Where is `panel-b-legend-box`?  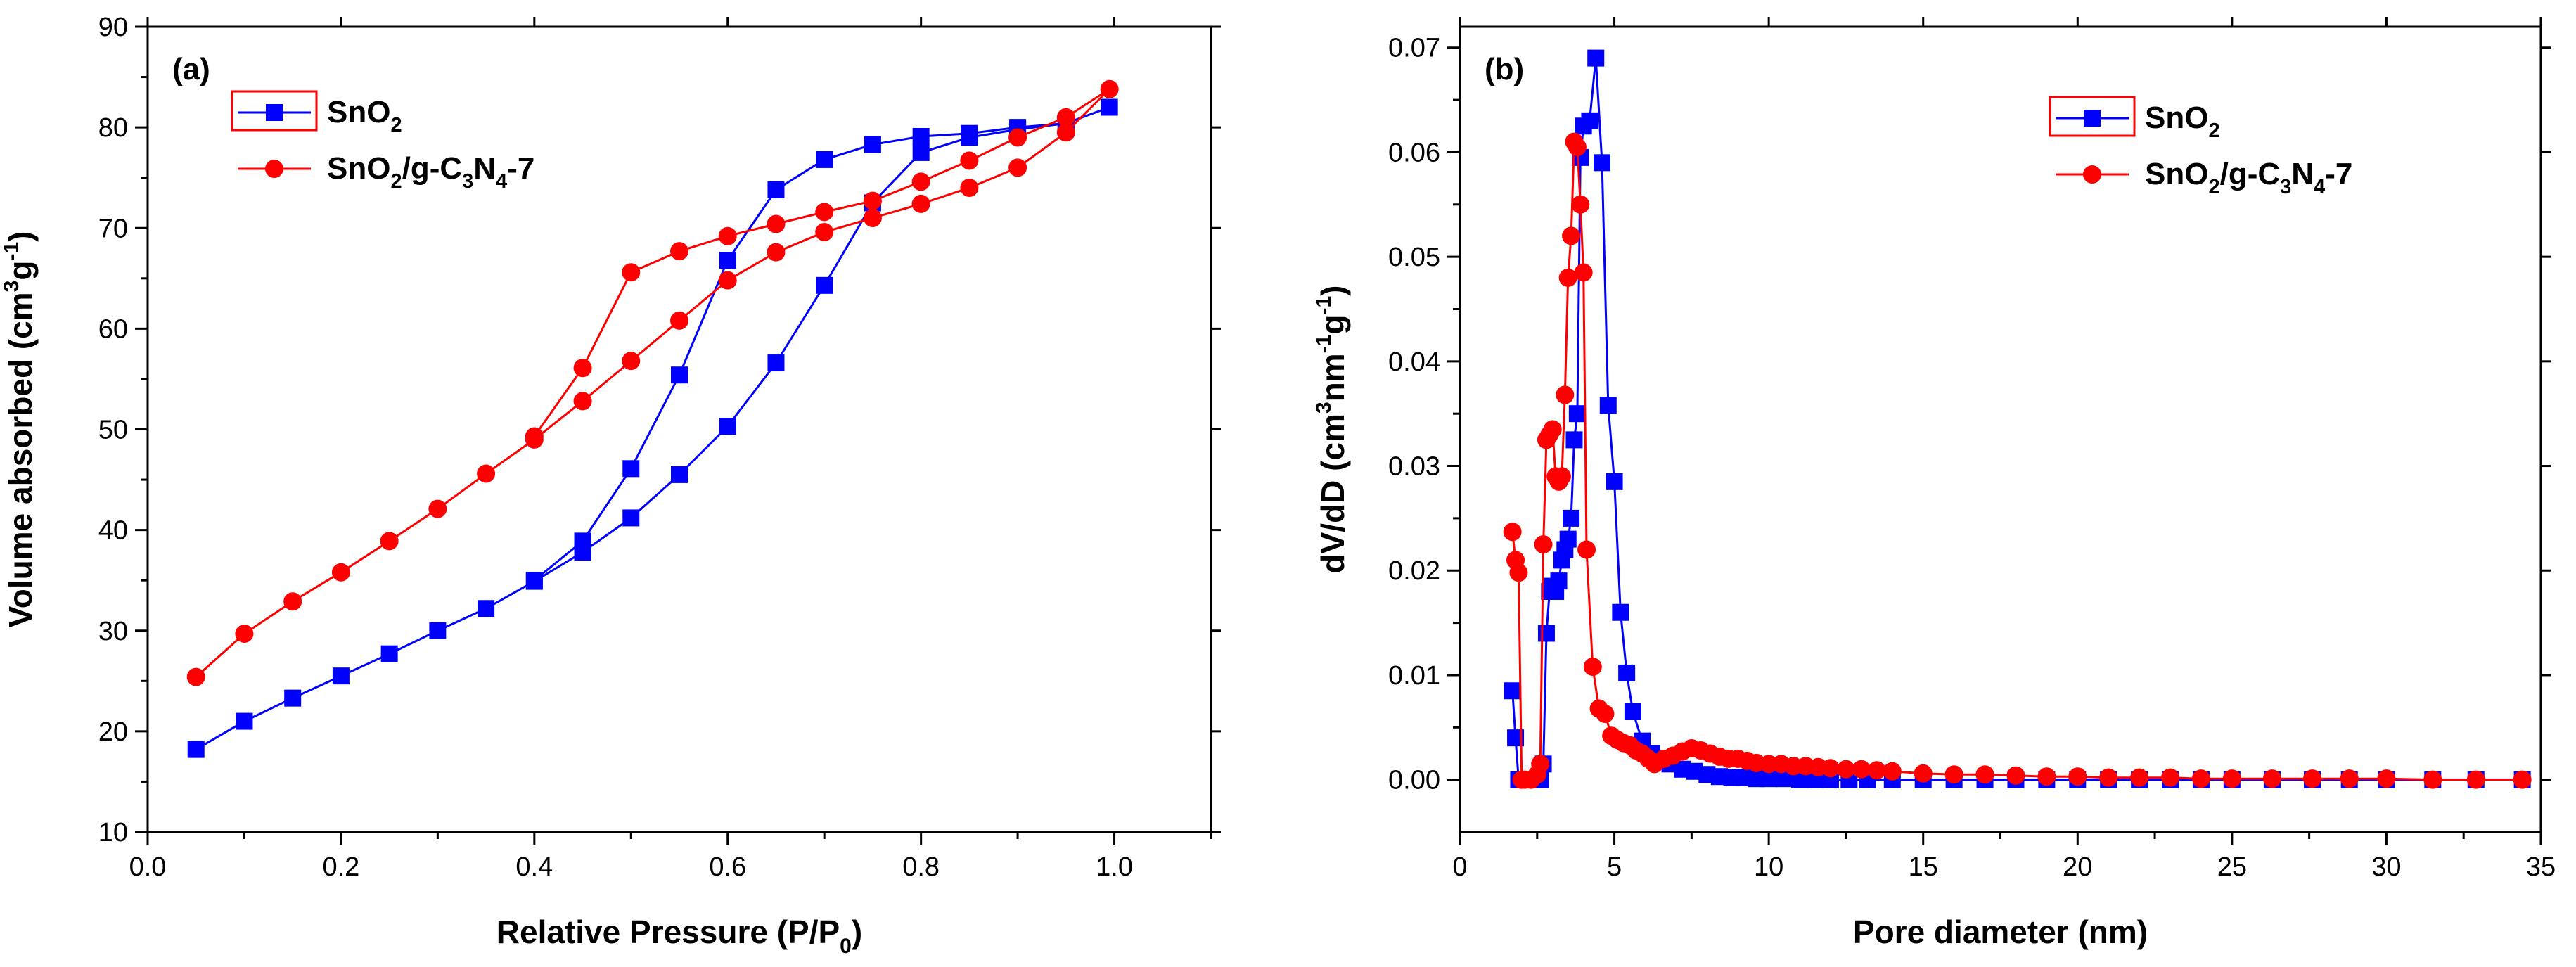 panel-b-legend-box is located at coordinates (2092, 116).